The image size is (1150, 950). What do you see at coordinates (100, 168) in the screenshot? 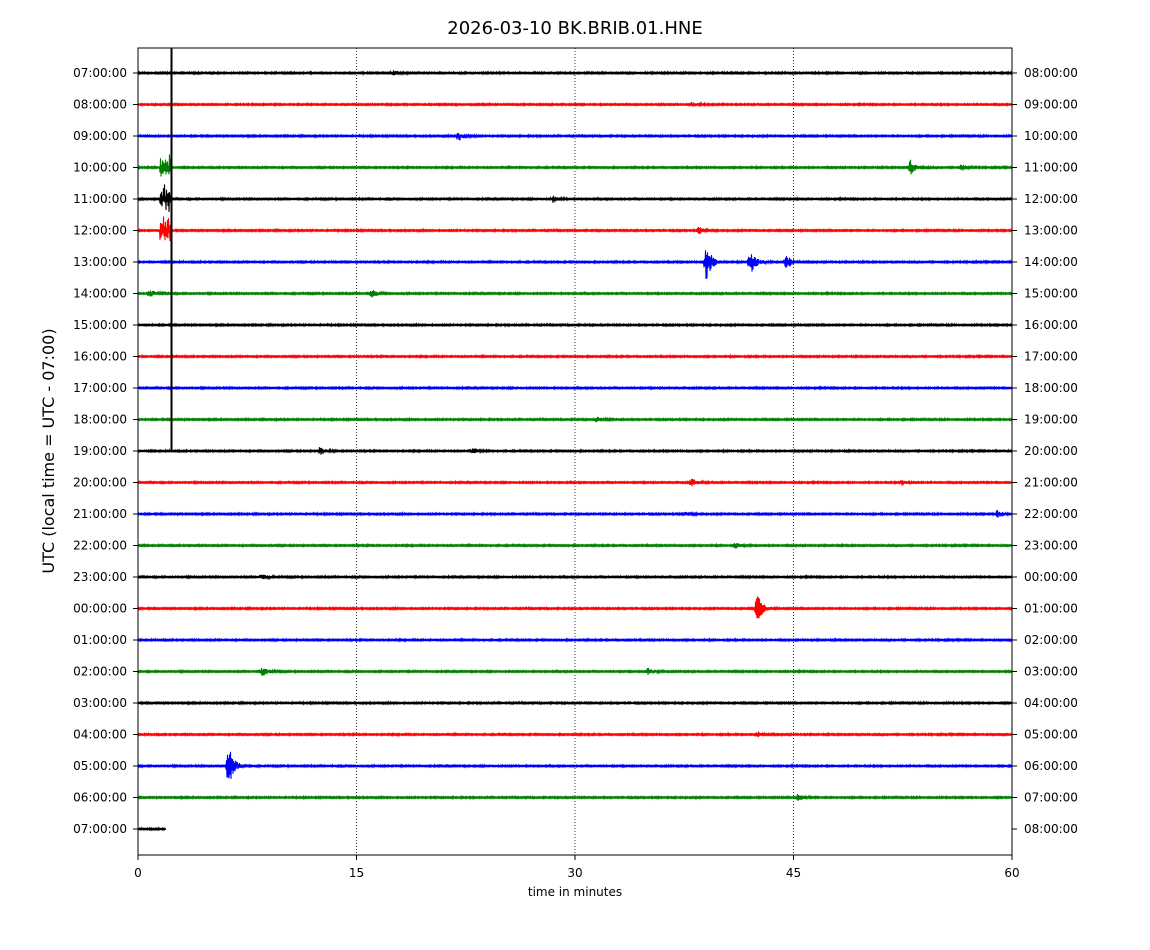
I see `y-tick-label-left: 10:00:00` at bounding box center [100, 168].